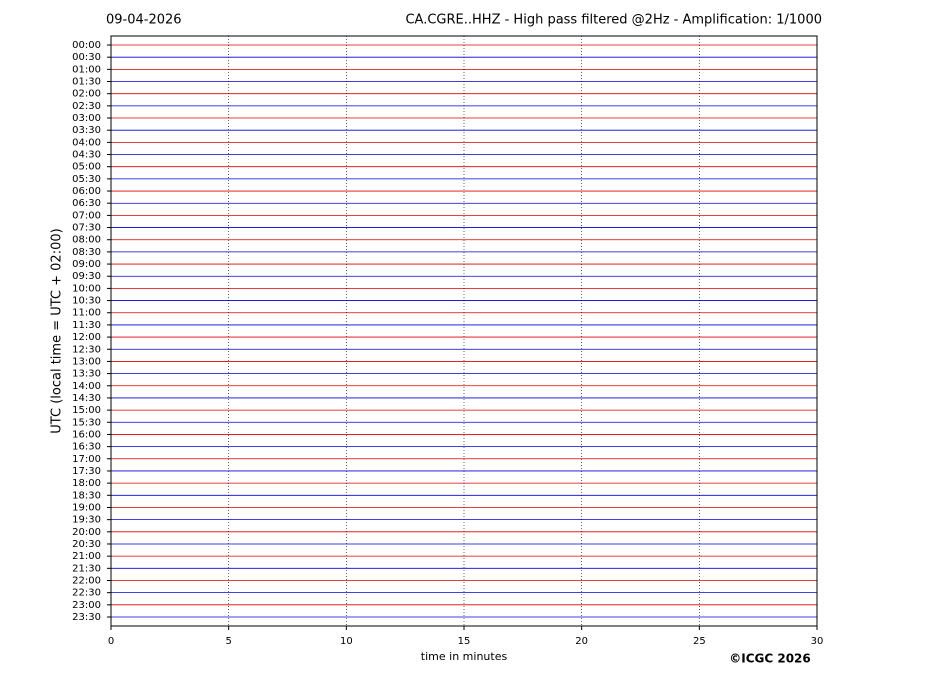 This screenshot has width=927, height=696. What do you see at coordinates (86, 605) in the screenshot?
I see `row-label: 23:00` at bounding box center [86, 605].